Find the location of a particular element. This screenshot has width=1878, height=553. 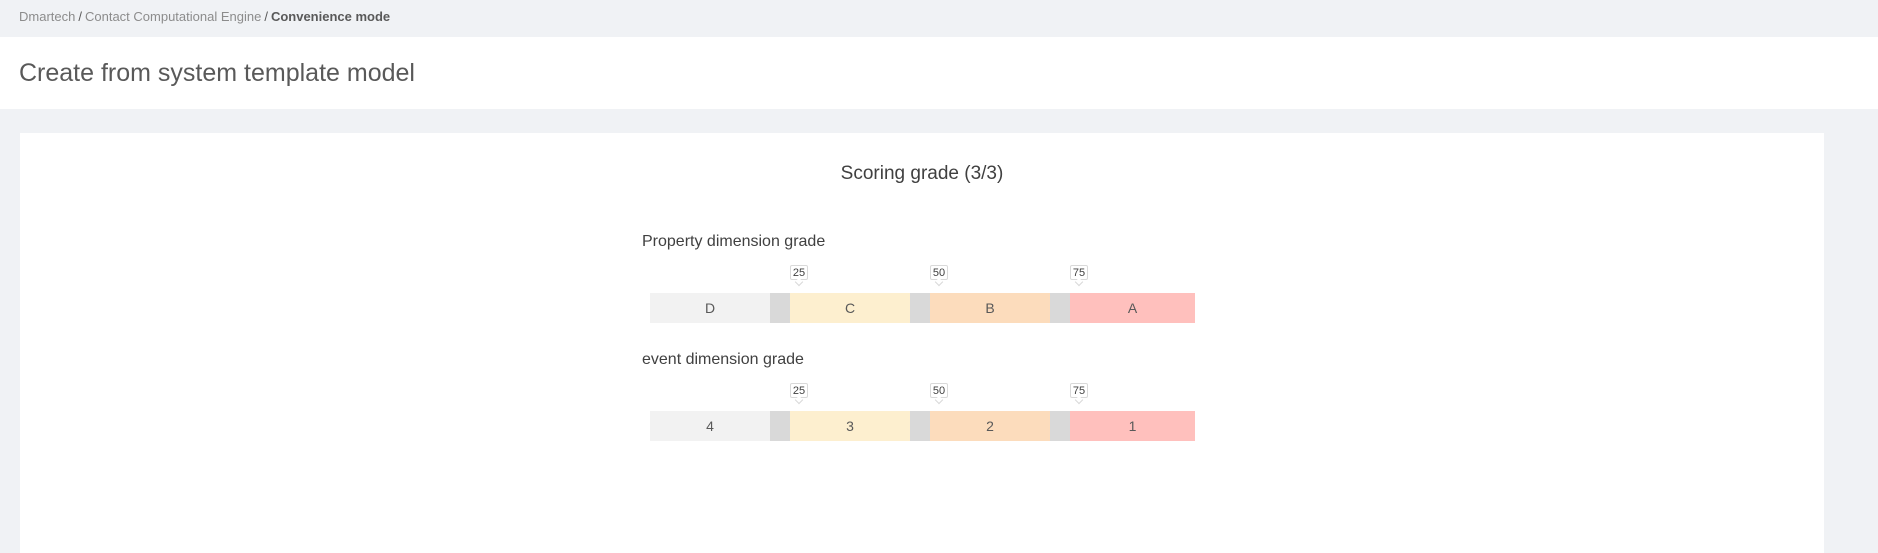

grade-segment: 4 is located at coordinates (710, 426).